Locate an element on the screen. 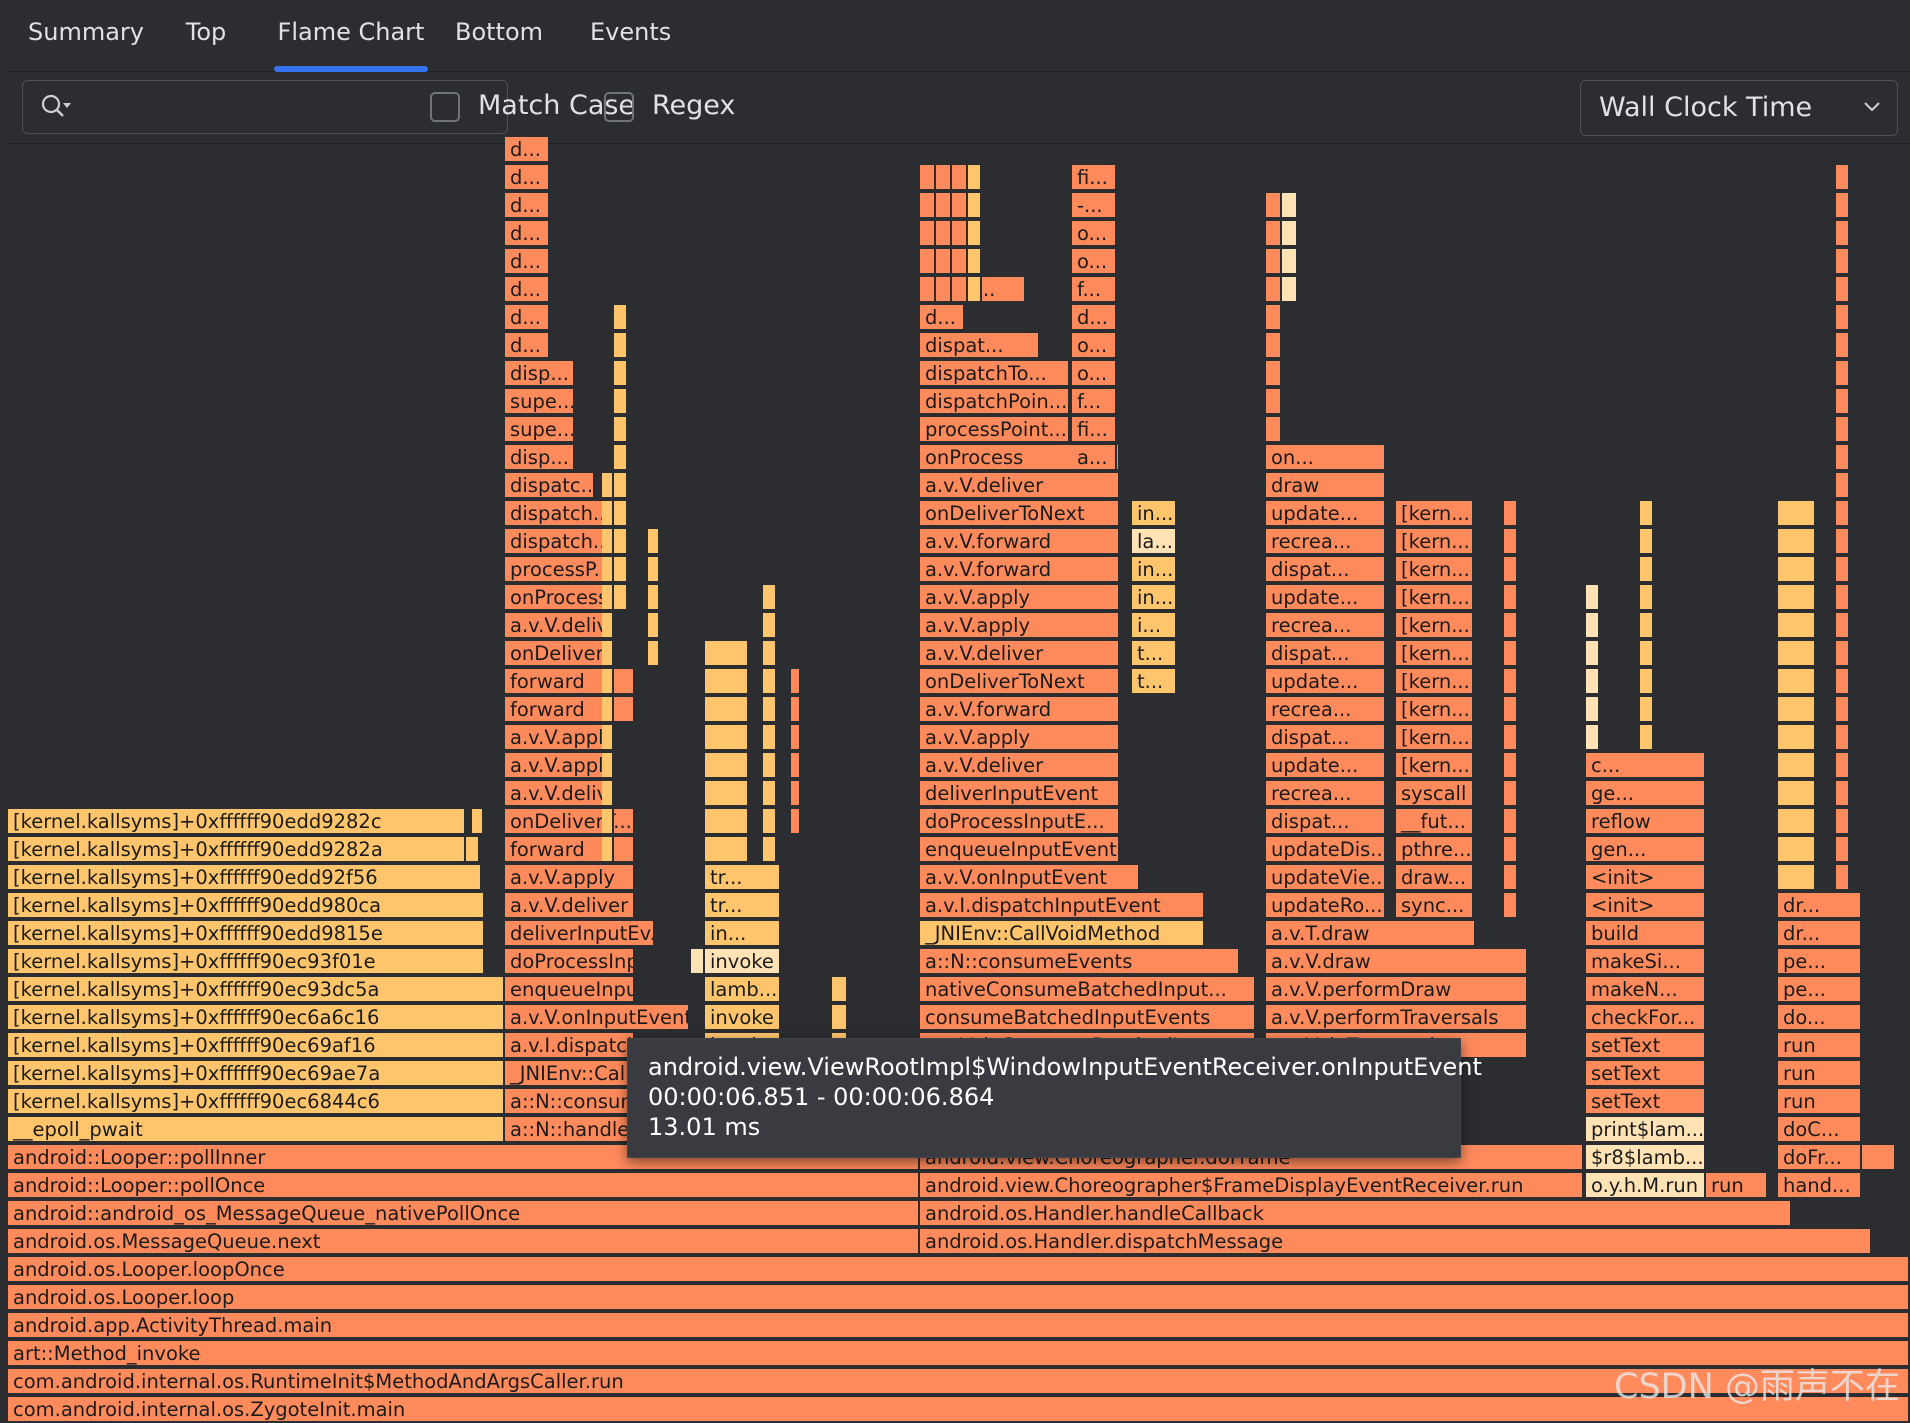  input-frame: _JNIEnv::CallVoidMethod is located at coordinates (1062, 934).